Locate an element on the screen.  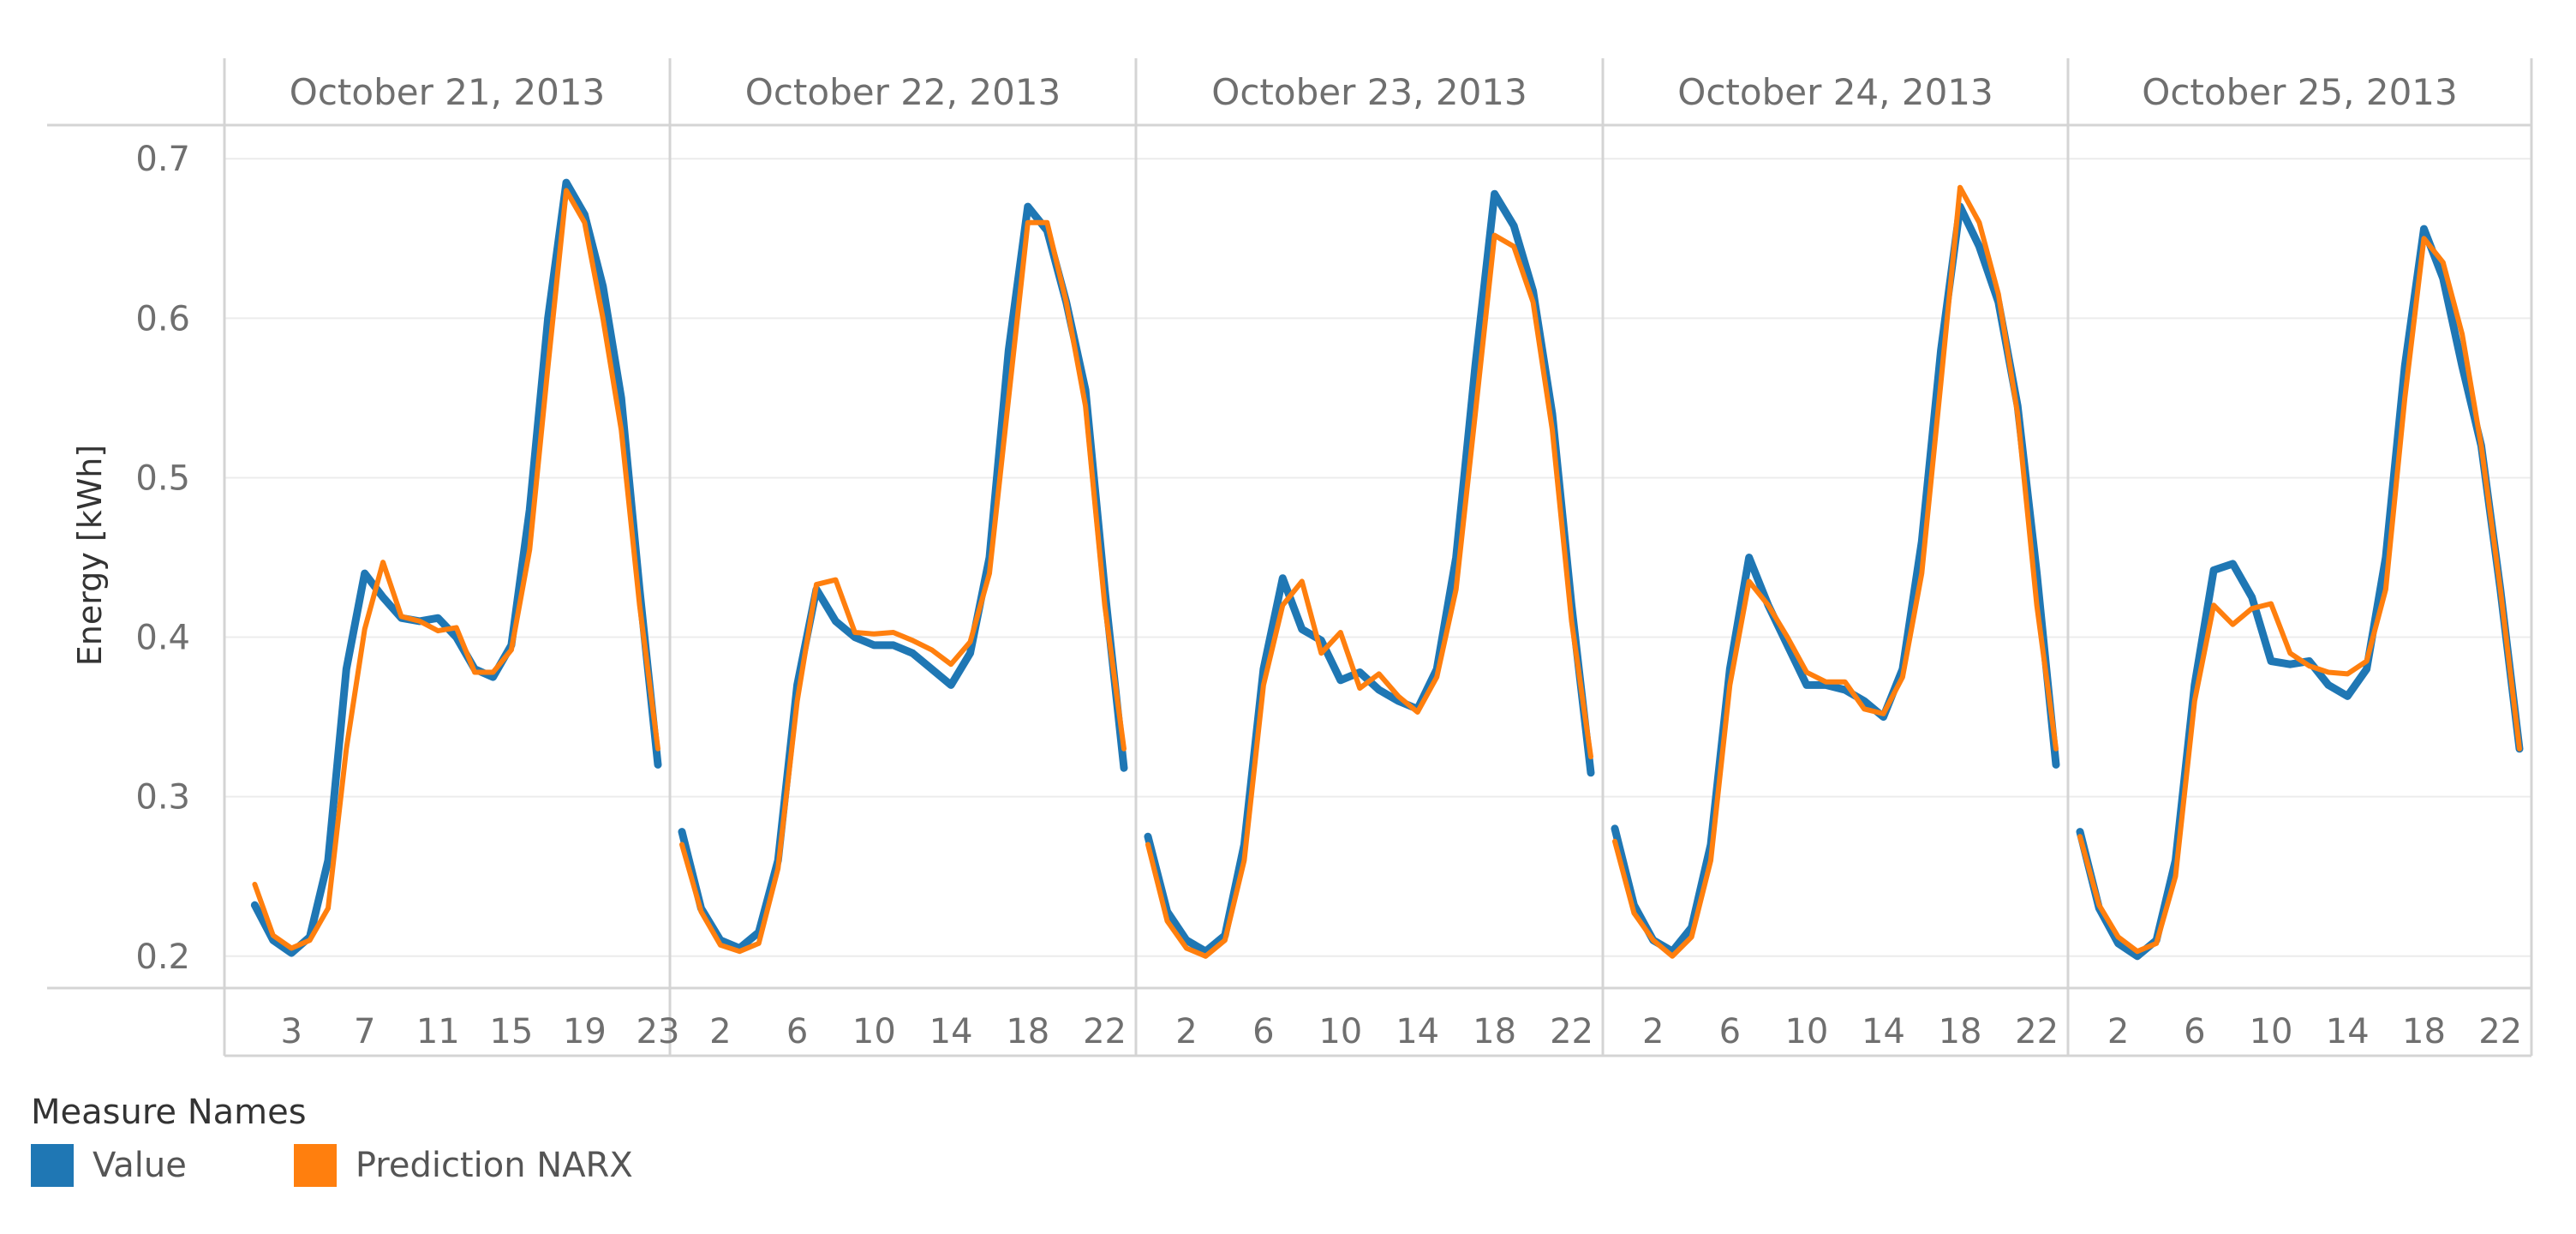
y-tick-label: 0.6 is located at coordinates (163, 318).